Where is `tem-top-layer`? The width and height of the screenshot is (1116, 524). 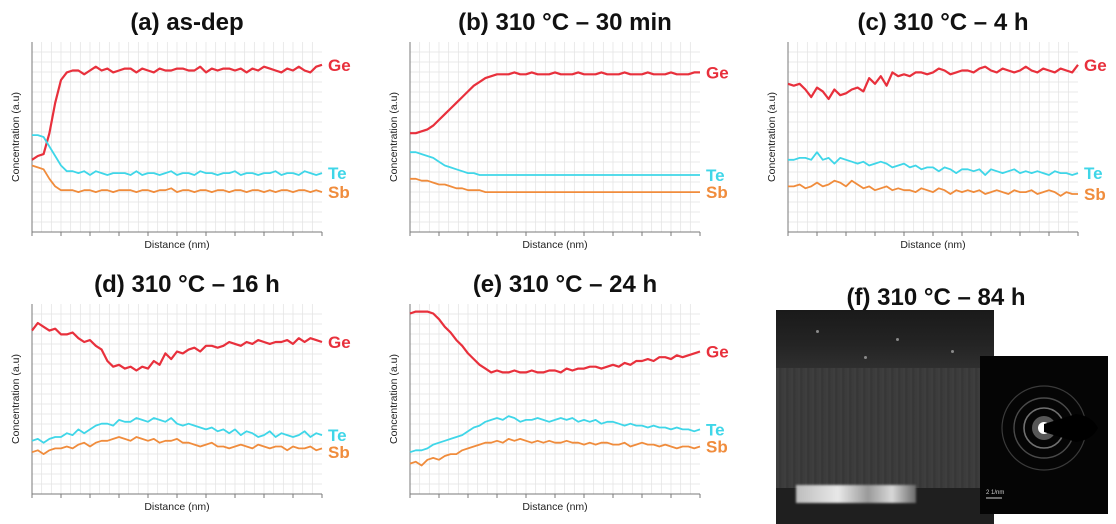
tem-top-layer is located at coordinates (885, 339).